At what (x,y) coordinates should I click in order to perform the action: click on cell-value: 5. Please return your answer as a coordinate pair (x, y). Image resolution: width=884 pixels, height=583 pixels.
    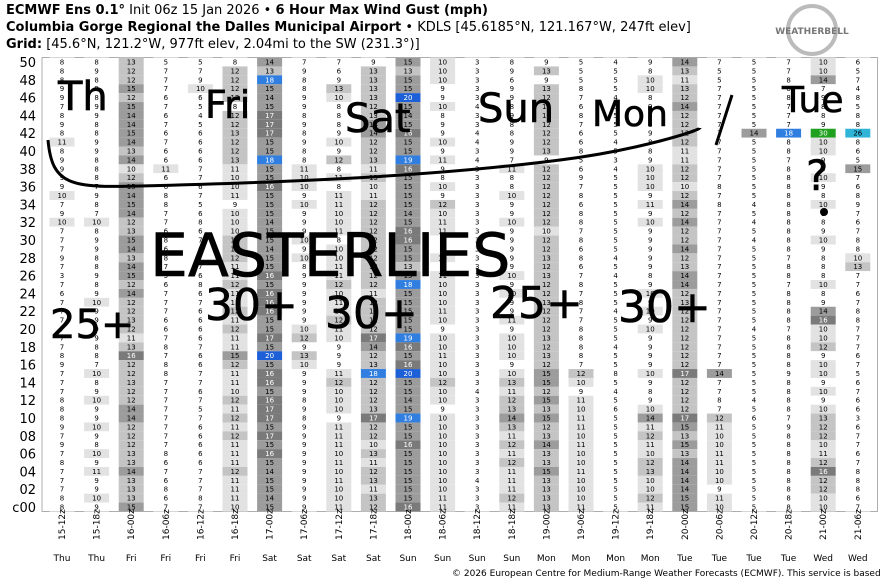
    Looking at the image, I should click on (615, 241).